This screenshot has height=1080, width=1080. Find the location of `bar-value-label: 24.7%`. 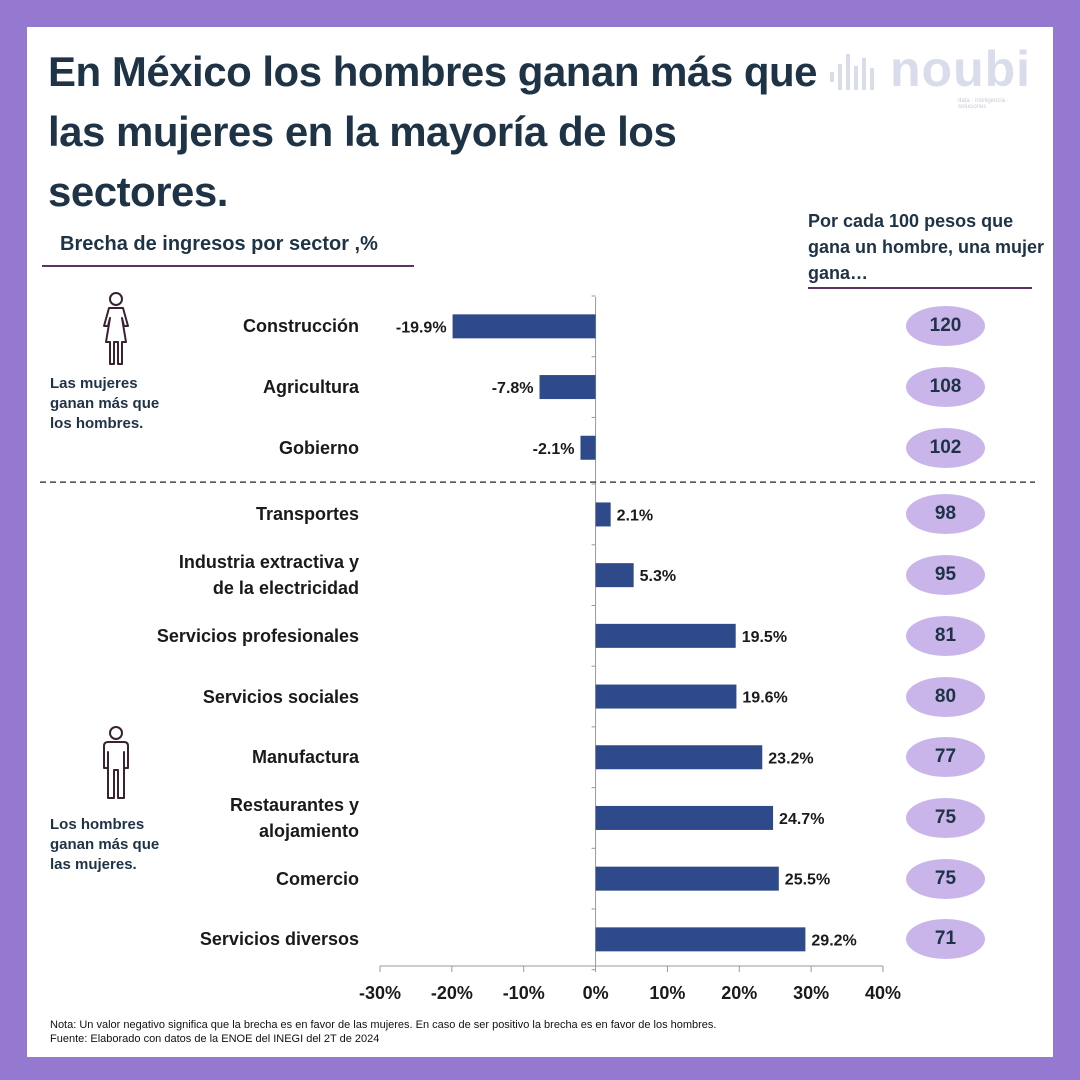

bar-value-label: 24.7% is located at coordinates (801, 819).